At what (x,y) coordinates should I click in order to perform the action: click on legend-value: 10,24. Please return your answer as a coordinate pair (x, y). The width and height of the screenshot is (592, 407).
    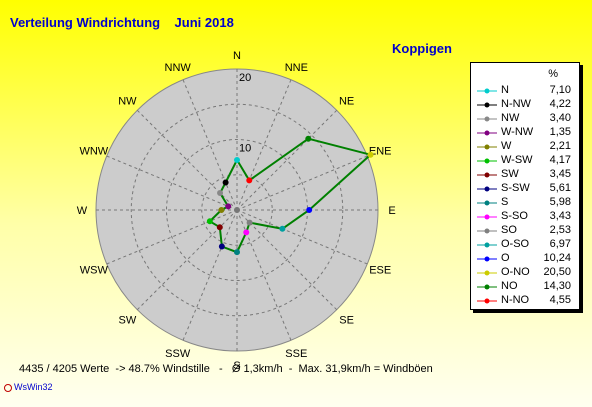
    Looking at the image, I should click on (557, 258).